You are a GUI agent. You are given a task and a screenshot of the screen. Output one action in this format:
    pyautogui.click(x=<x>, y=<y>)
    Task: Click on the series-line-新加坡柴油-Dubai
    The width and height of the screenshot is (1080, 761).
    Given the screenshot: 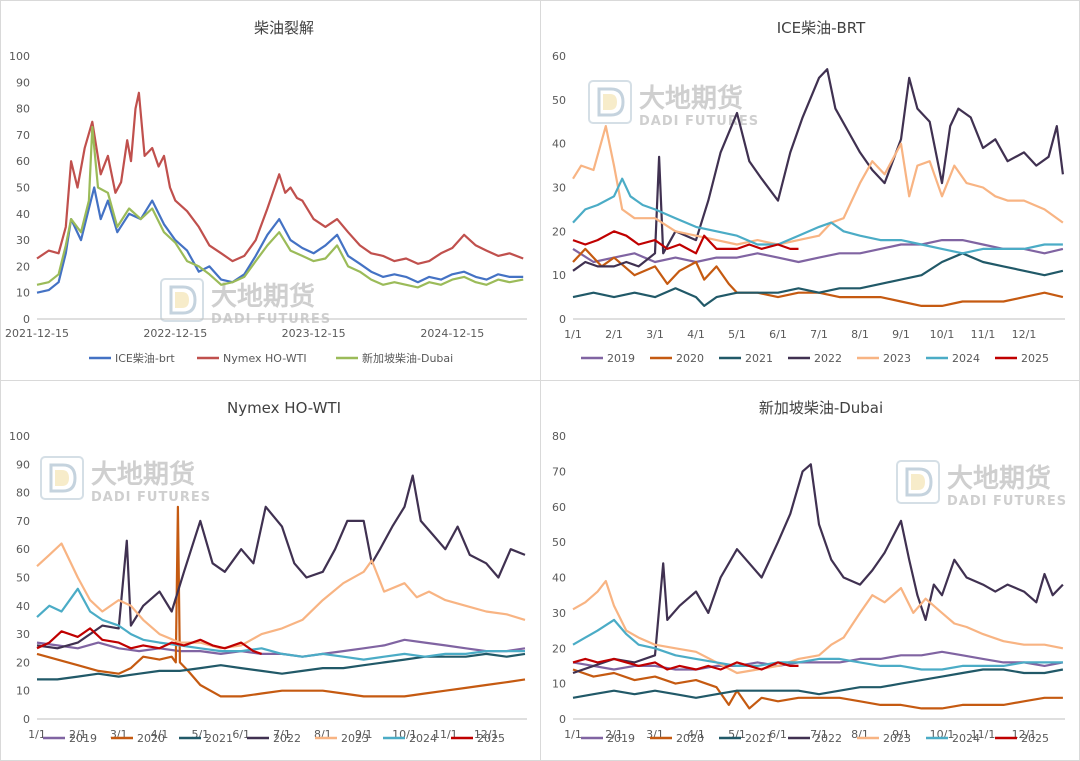 What is the action you would take?
    pyautogui.click(x=280, y=207)
    